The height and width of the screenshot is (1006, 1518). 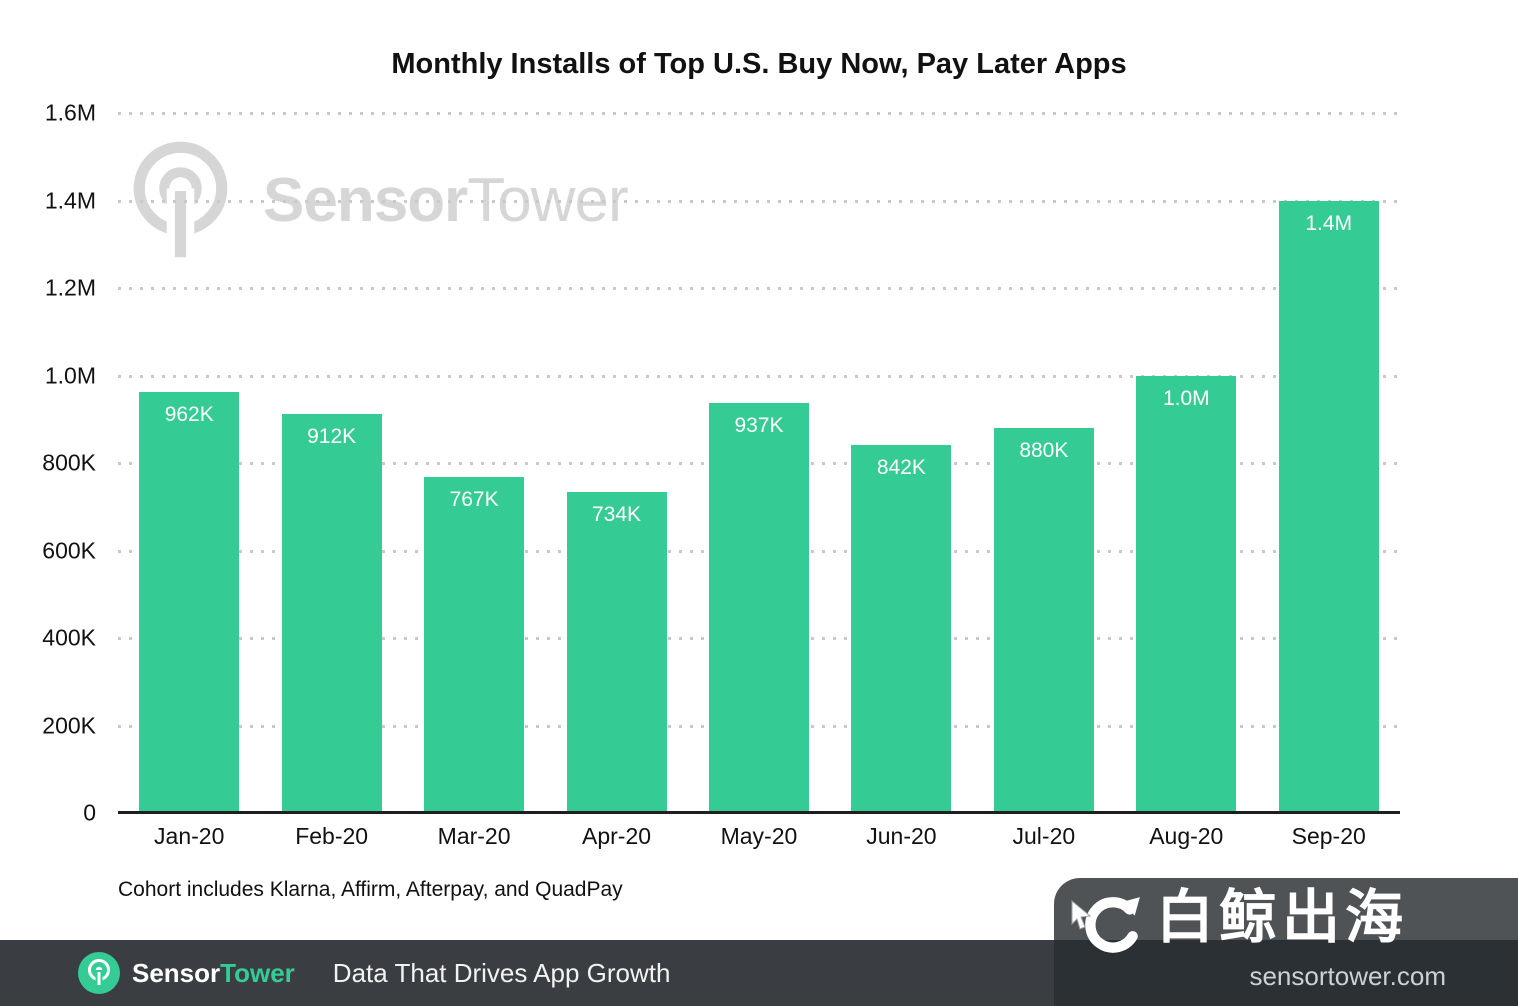 I want to click on bar-sep-20: 1.4M, so click(x=1328, y=506).